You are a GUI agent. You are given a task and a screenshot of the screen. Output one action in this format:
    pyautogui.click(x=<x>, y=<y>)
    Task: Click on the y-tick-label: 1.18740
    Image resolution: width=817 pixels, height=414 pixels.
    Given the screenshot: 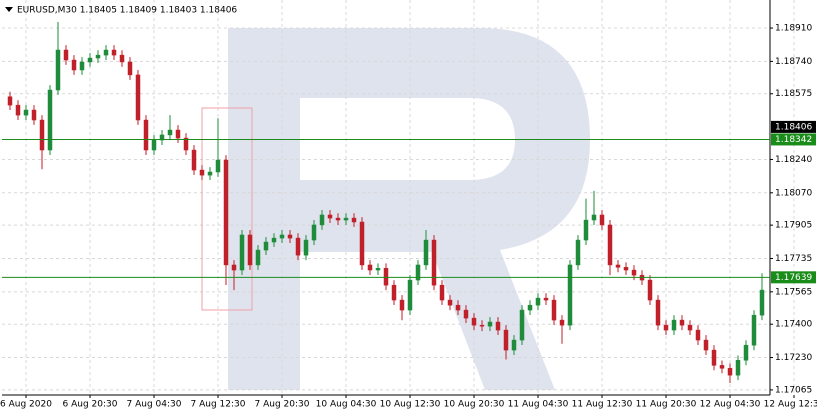 What is the action you would take?
    pyautogui.click(x=793, y=62)
    